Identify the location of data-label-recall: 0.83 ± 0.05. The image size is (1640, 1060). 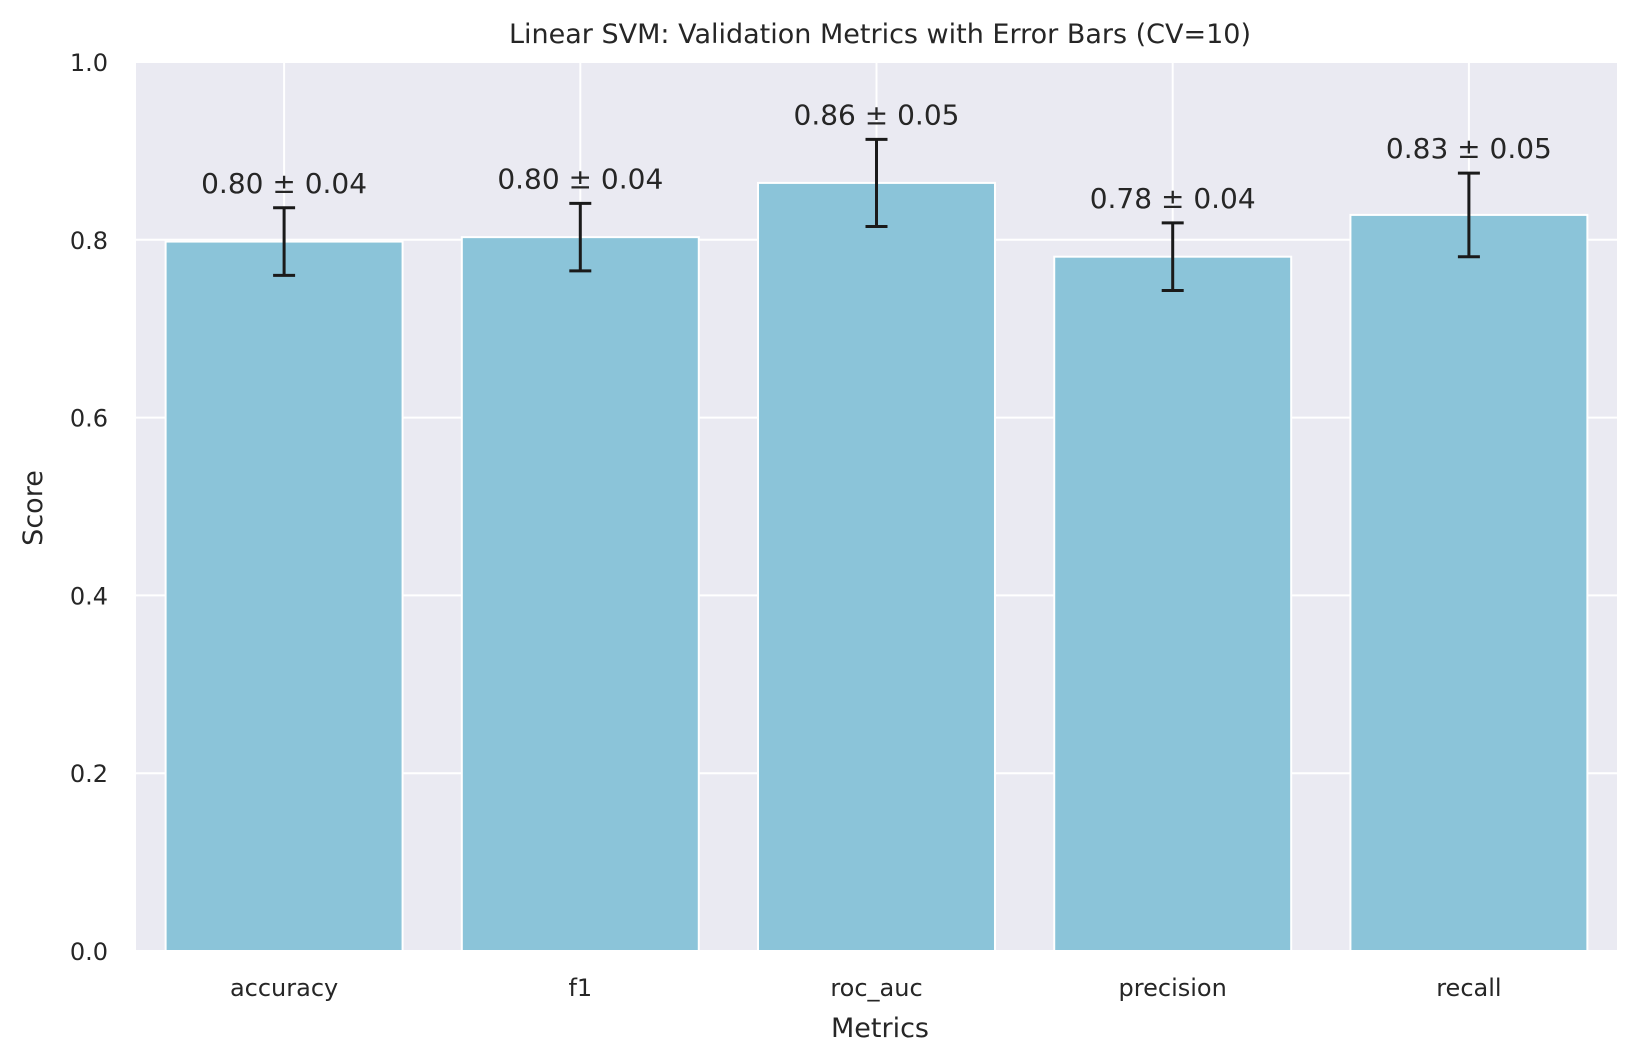
(1469, 148).